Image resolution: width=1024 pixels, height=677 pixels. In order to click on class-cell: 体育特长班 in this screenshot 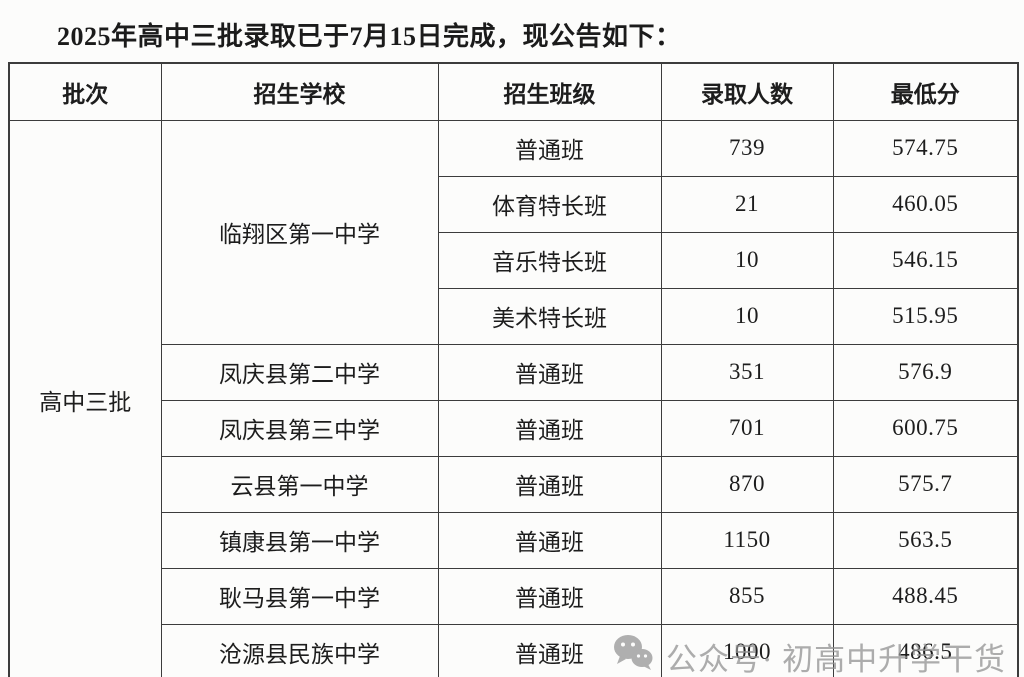, I will do `click(549, 204)`.